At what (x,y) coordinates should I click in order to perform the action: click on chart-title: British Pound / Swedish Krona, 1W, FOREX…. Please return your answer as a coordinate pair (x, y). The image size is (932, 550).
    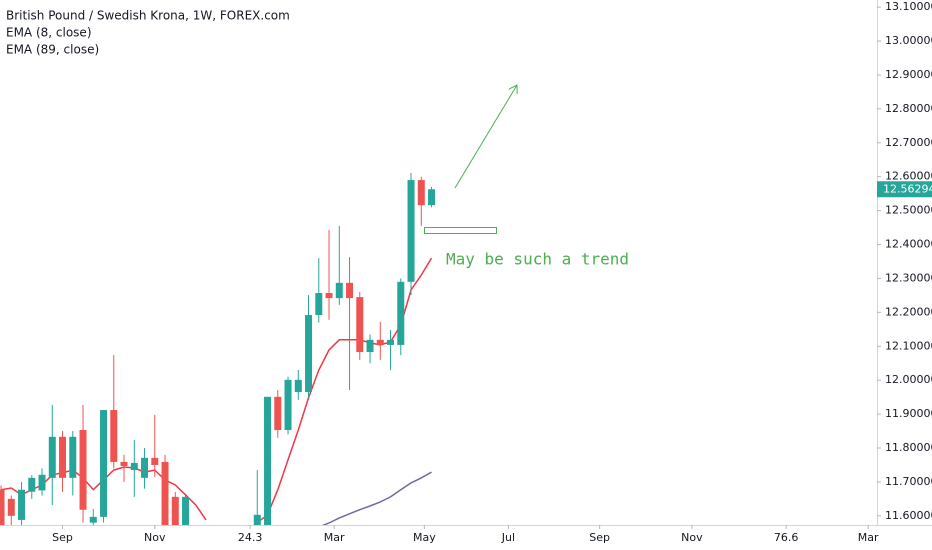
    Looking at the image, I should click on (148, 16).